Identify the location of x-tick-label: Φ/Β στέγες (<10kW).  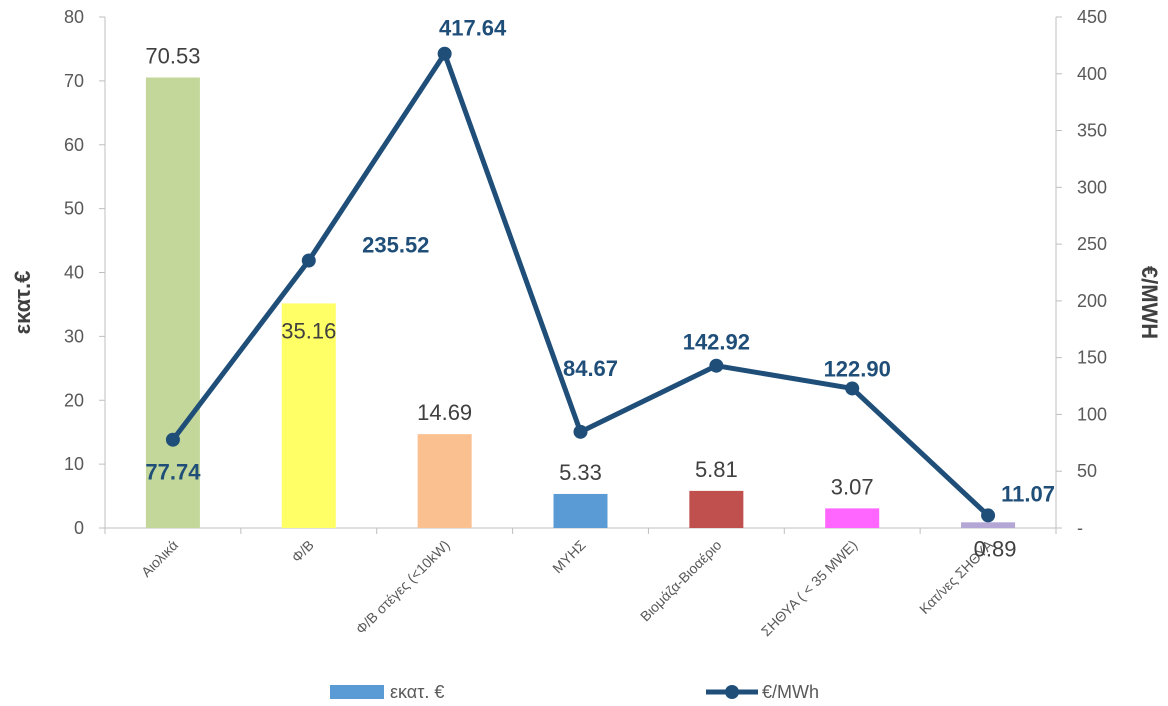
(402, 587).